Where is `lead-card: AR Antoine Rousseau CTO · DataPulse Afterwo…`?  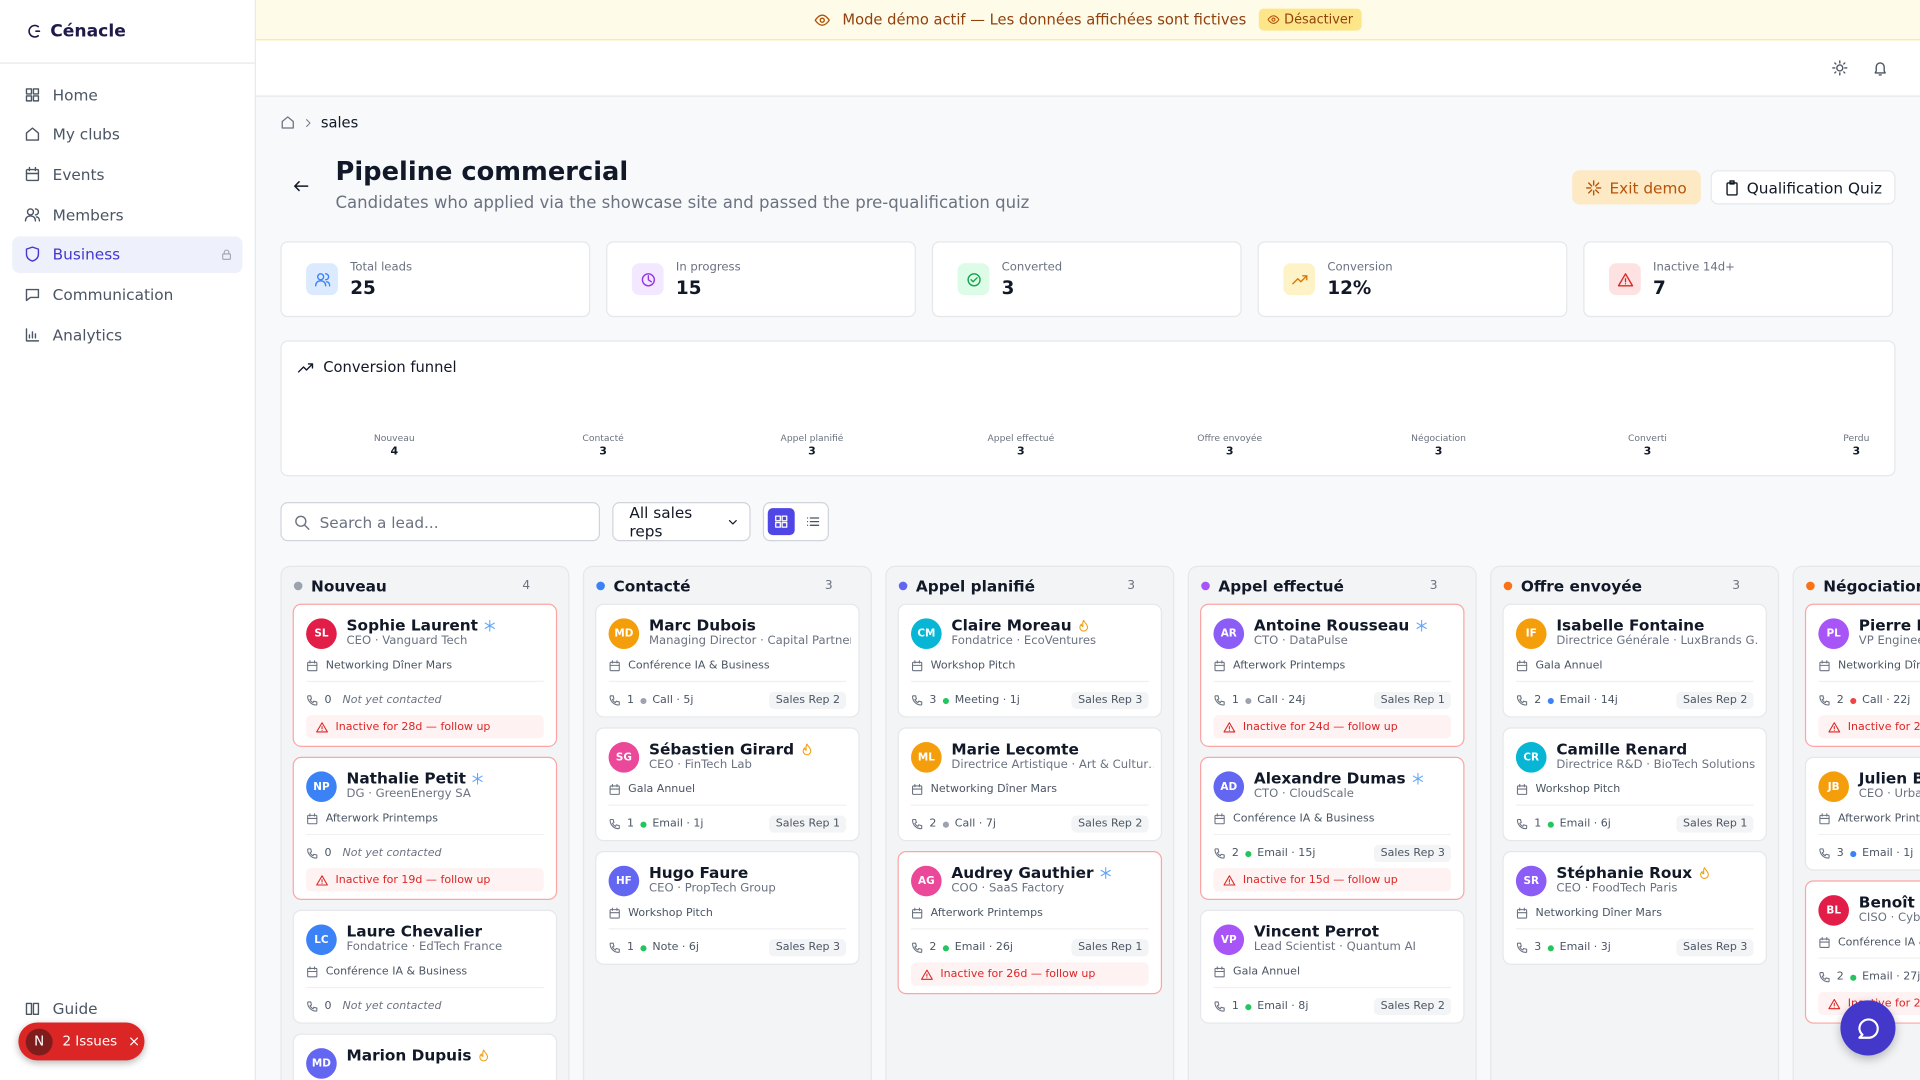
lead-card: AR Antoine Rousseau CTO · DataPulse Afterwo… is located at coordinates (1332, 675).